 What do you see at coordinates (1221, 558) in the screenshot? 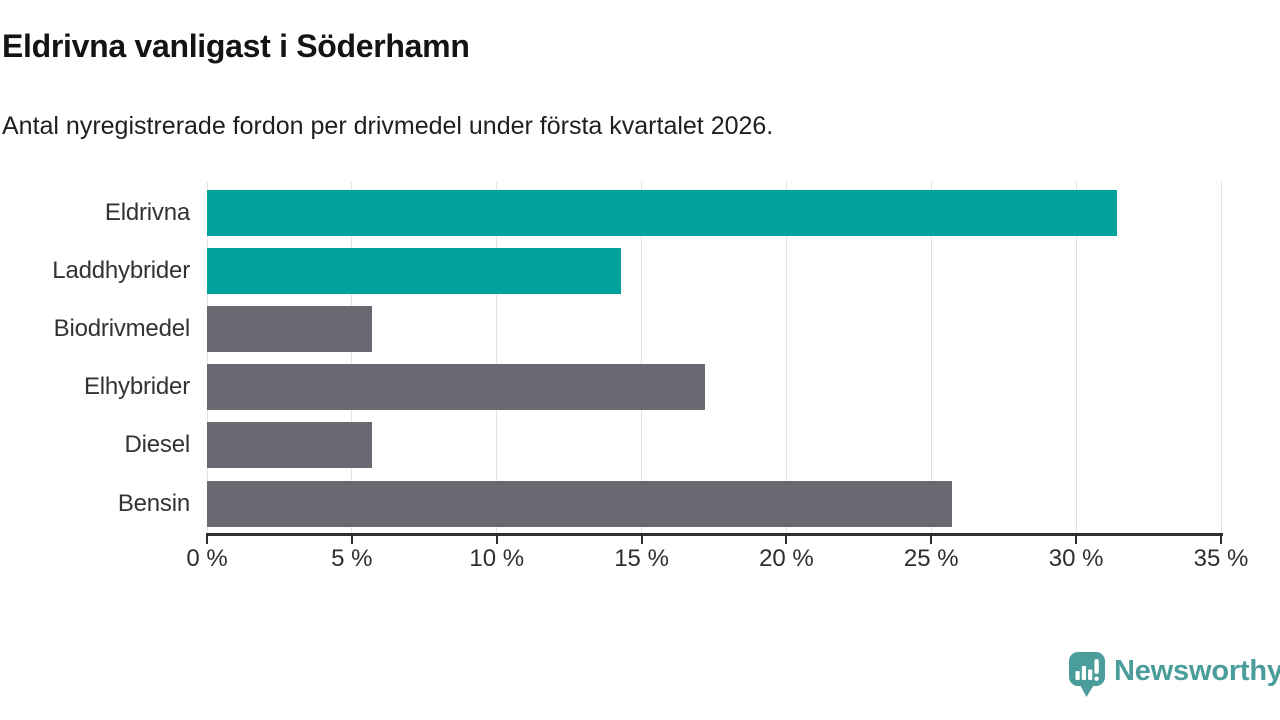
I see `axis-tick-label: 35 %` at bounding box center [1221, 558].